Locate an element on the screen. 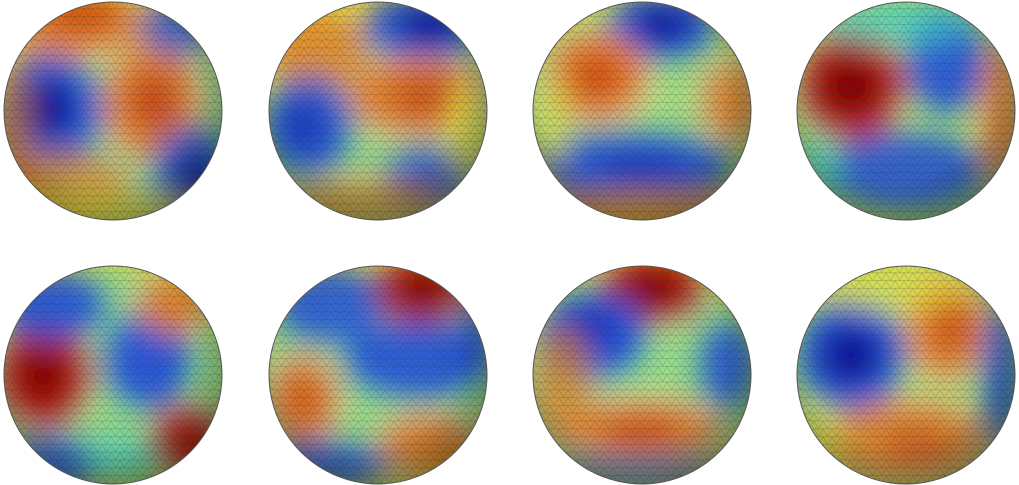 The height and width of the screenshot is (485, 1019). sphere-row1-col2 is located at coordinates (378, 111).